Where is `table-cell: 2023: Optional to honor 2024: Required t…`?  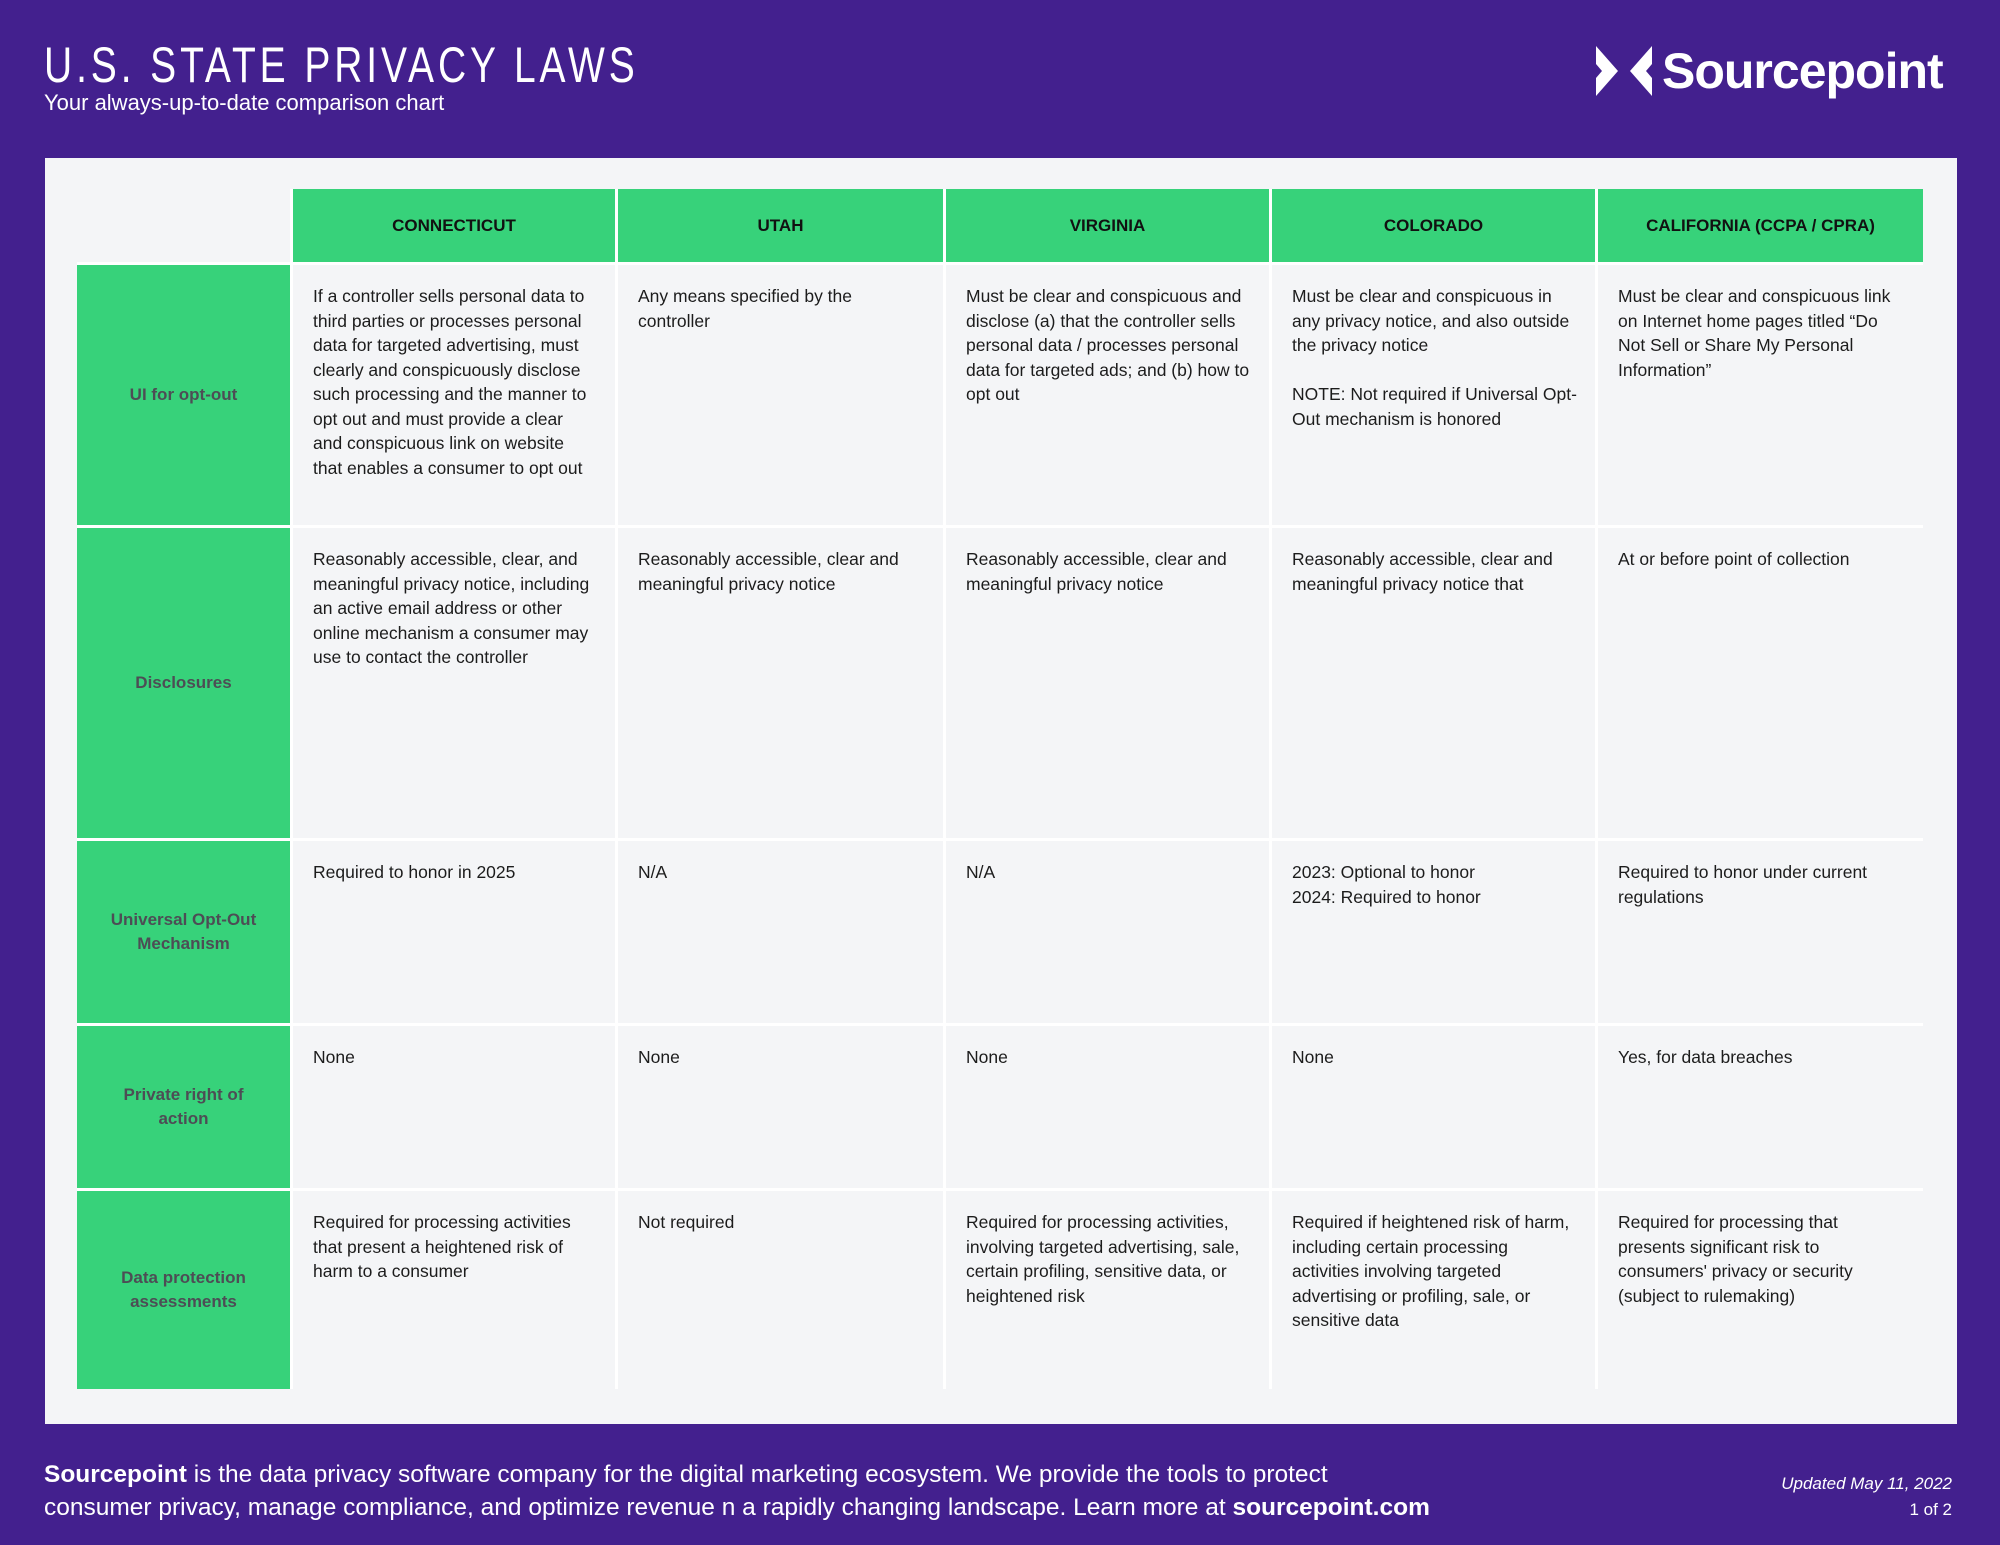
table-cell: 2023: Optional to honor 2024: Required t… is located at coordinates (1433, 932).